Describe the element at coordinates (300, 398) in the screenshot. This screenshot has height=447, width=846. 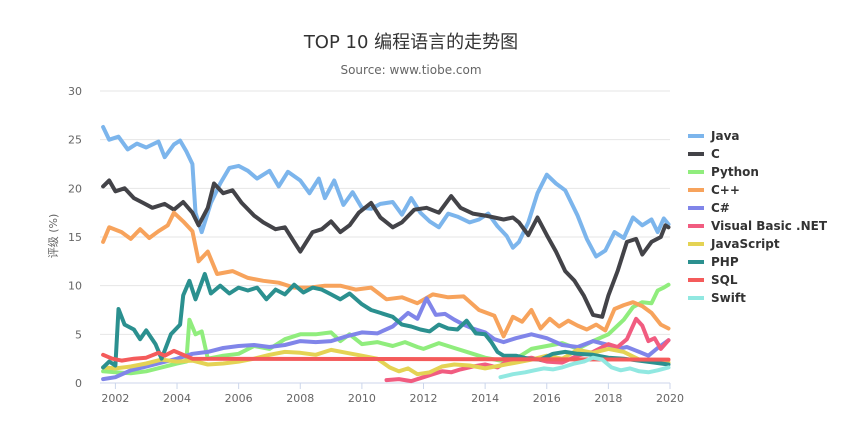
I see `x-tick-label: 2008` at that location.